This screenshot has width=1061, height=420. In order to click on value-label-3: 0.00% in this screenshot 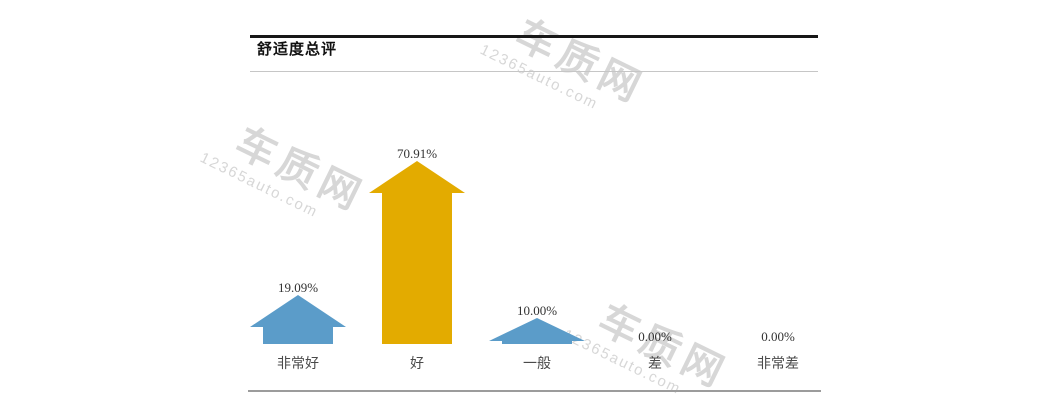, I will do `click(655, 336)`.